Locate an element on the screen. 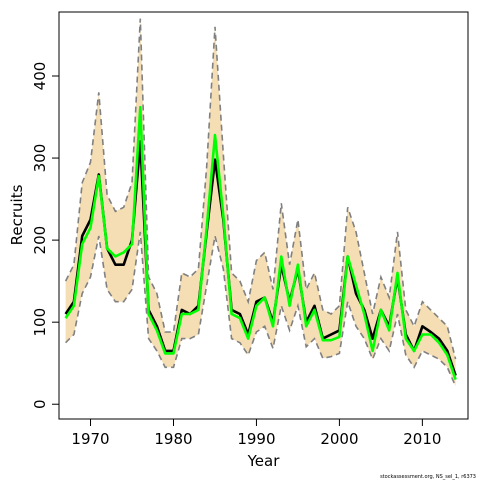 The image size is (480, 480). x-axis: 1970 1980 1990 2000 2010 is located at coordinates (256, 433).